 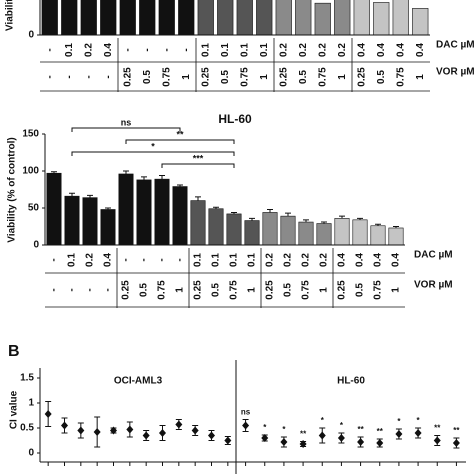 I want to click on y-tick-label: 0.5, so click(x=27, y=428).